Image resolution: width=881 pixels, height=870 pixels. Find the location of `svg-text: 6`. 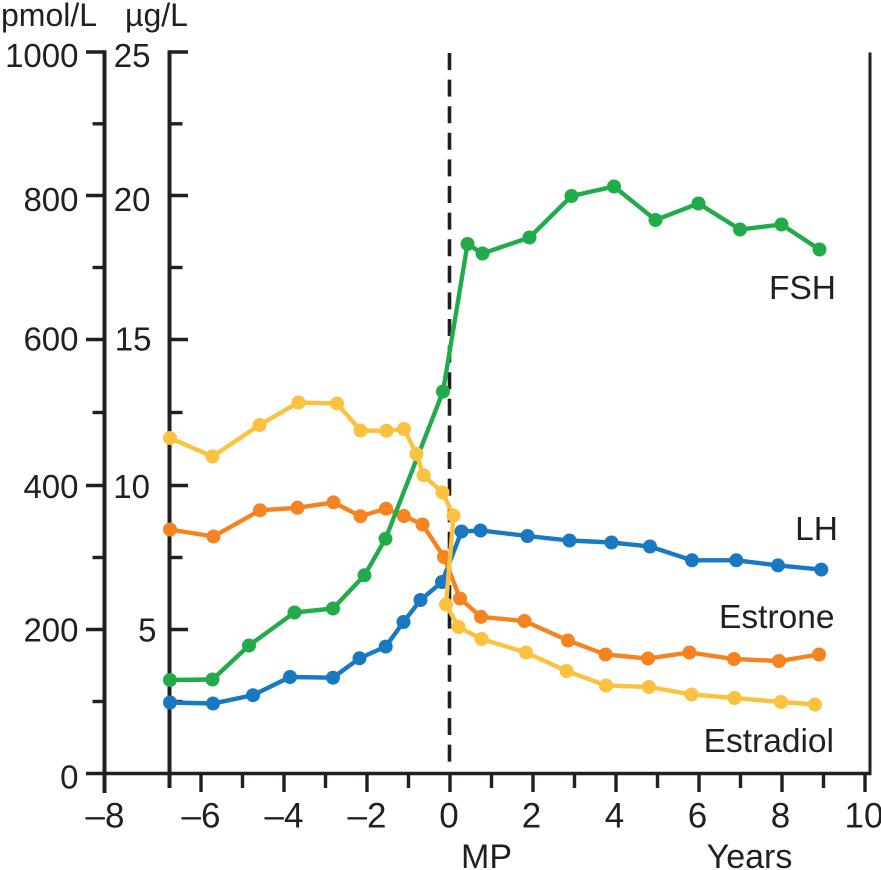

svg-text: 6 is located at coordinates (697, 816).